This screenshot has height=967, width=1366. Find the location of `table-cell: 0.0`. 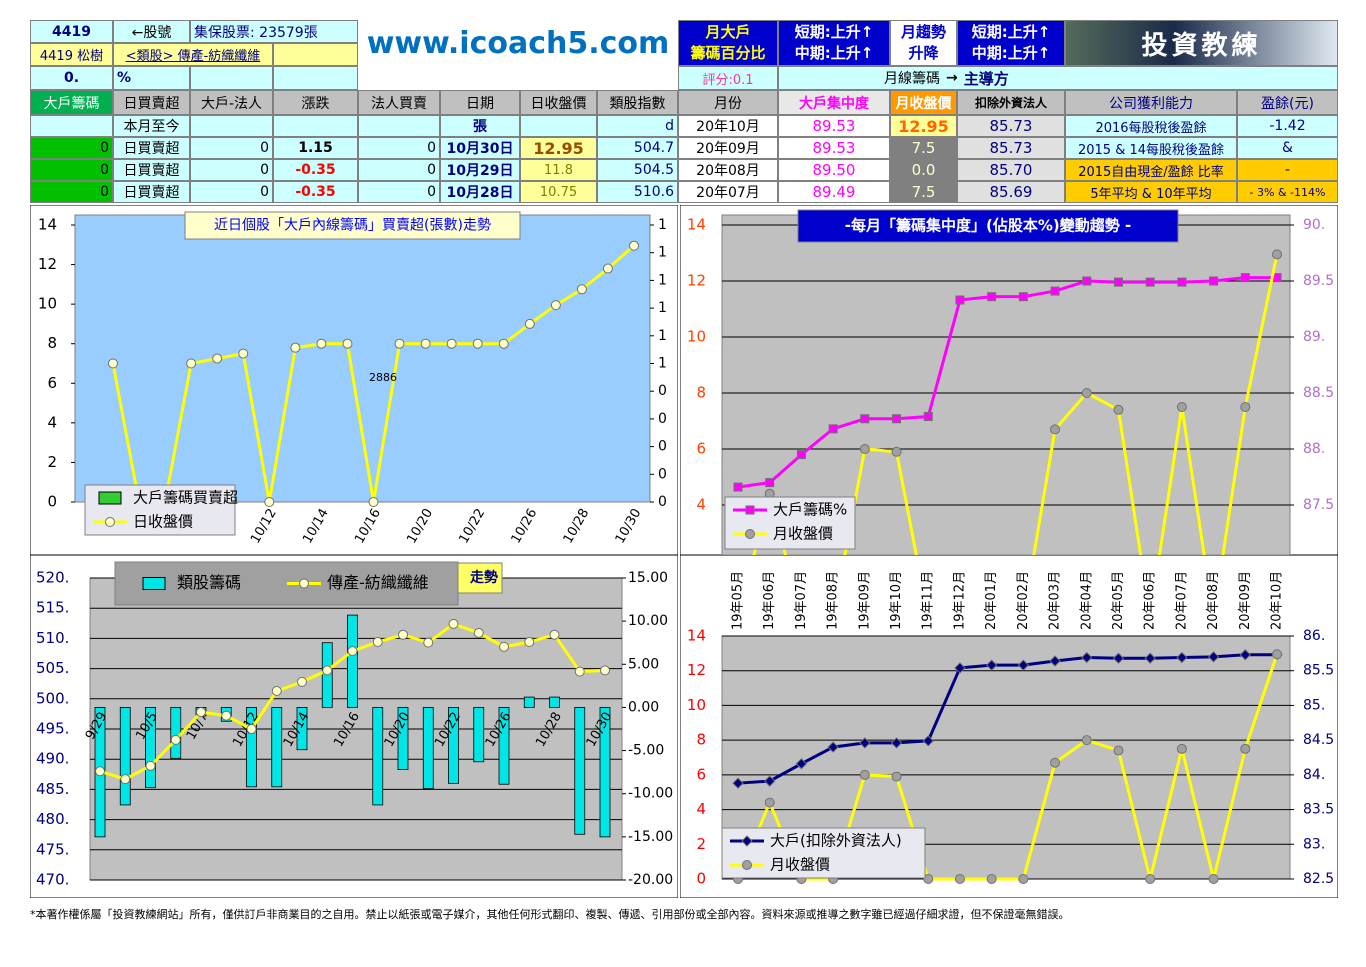

table-cell: 0.0 is located at coordinates (923, 170).